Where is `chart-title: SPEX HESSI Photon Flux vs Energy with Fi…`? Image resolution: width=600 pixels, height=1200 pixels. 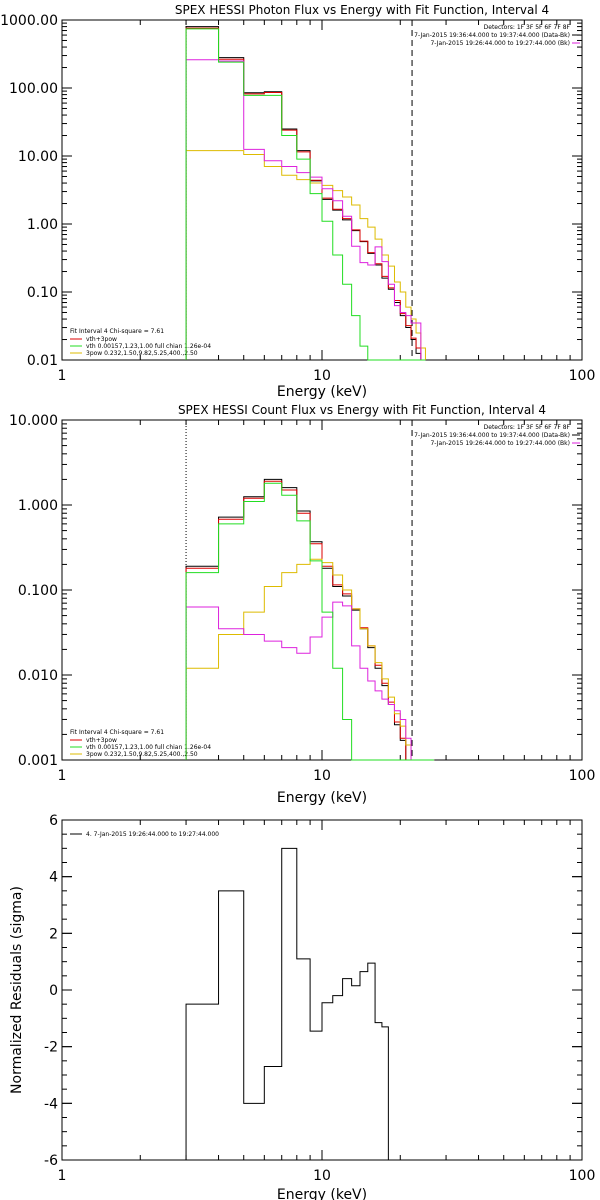 chart-title: SPEX HESSI Photon Flux vs Energy with Fi… is located at coordinates (362, 10).